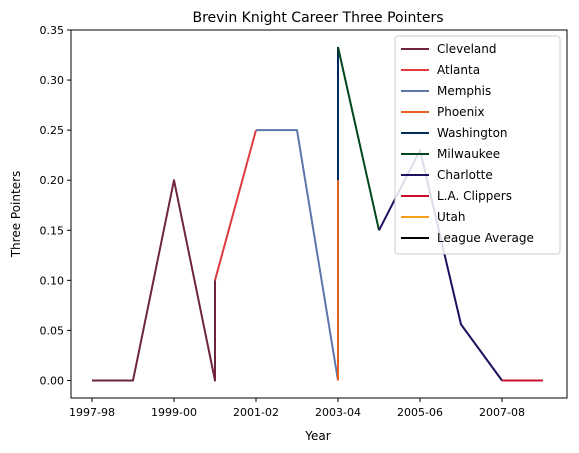 The image size is (579, 453). Describe the element at coordinates (52, 180) in the screenshot. I see `y-tick-label: 0.20` at that location.